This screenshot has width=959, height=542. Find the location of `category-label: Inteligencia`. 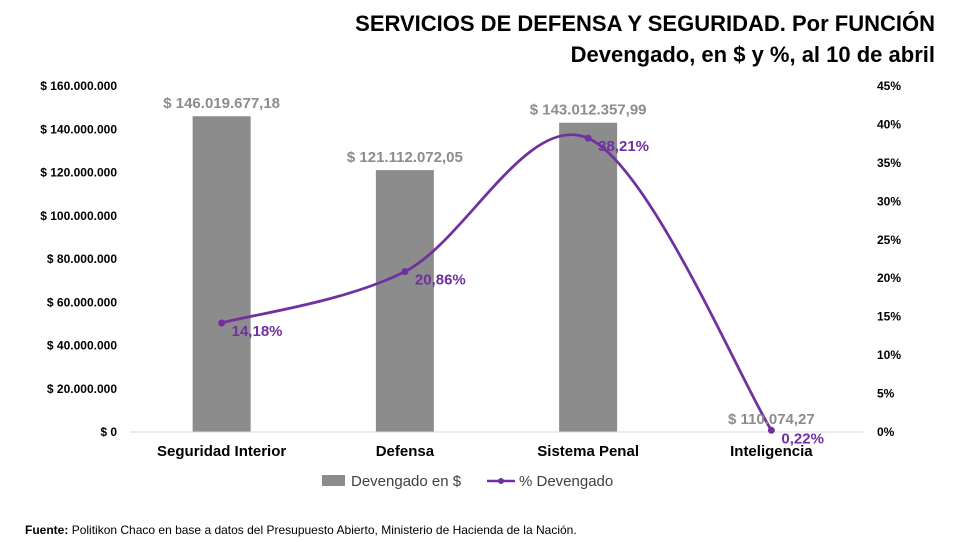

category-label: Inteligencia is located at coordinates (771, 451).